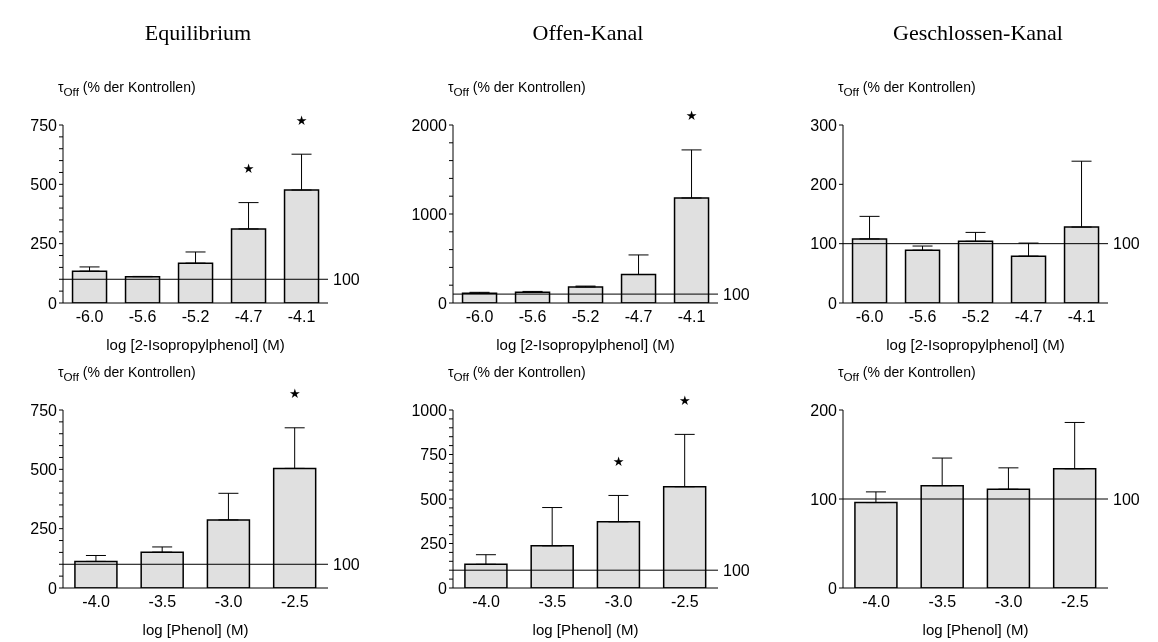 Image resolution: width=1158 pixels, height=642 pixels. I want to click on chart-title: Offen-Kanal, so click(588, 33).